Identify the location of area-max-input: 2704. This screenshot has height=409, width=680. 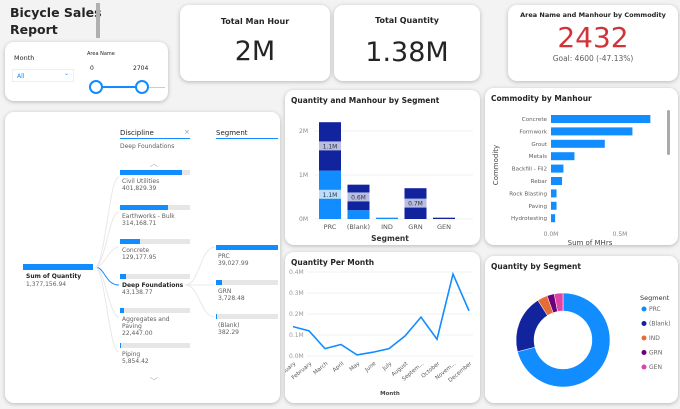
(141, 68).